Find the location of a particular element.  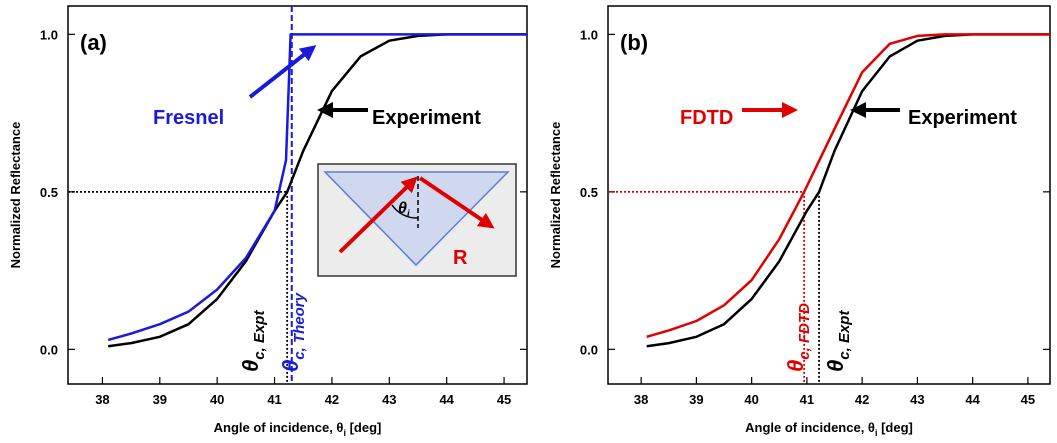

annotation: Fresnel is located at coordinates (188, 118).